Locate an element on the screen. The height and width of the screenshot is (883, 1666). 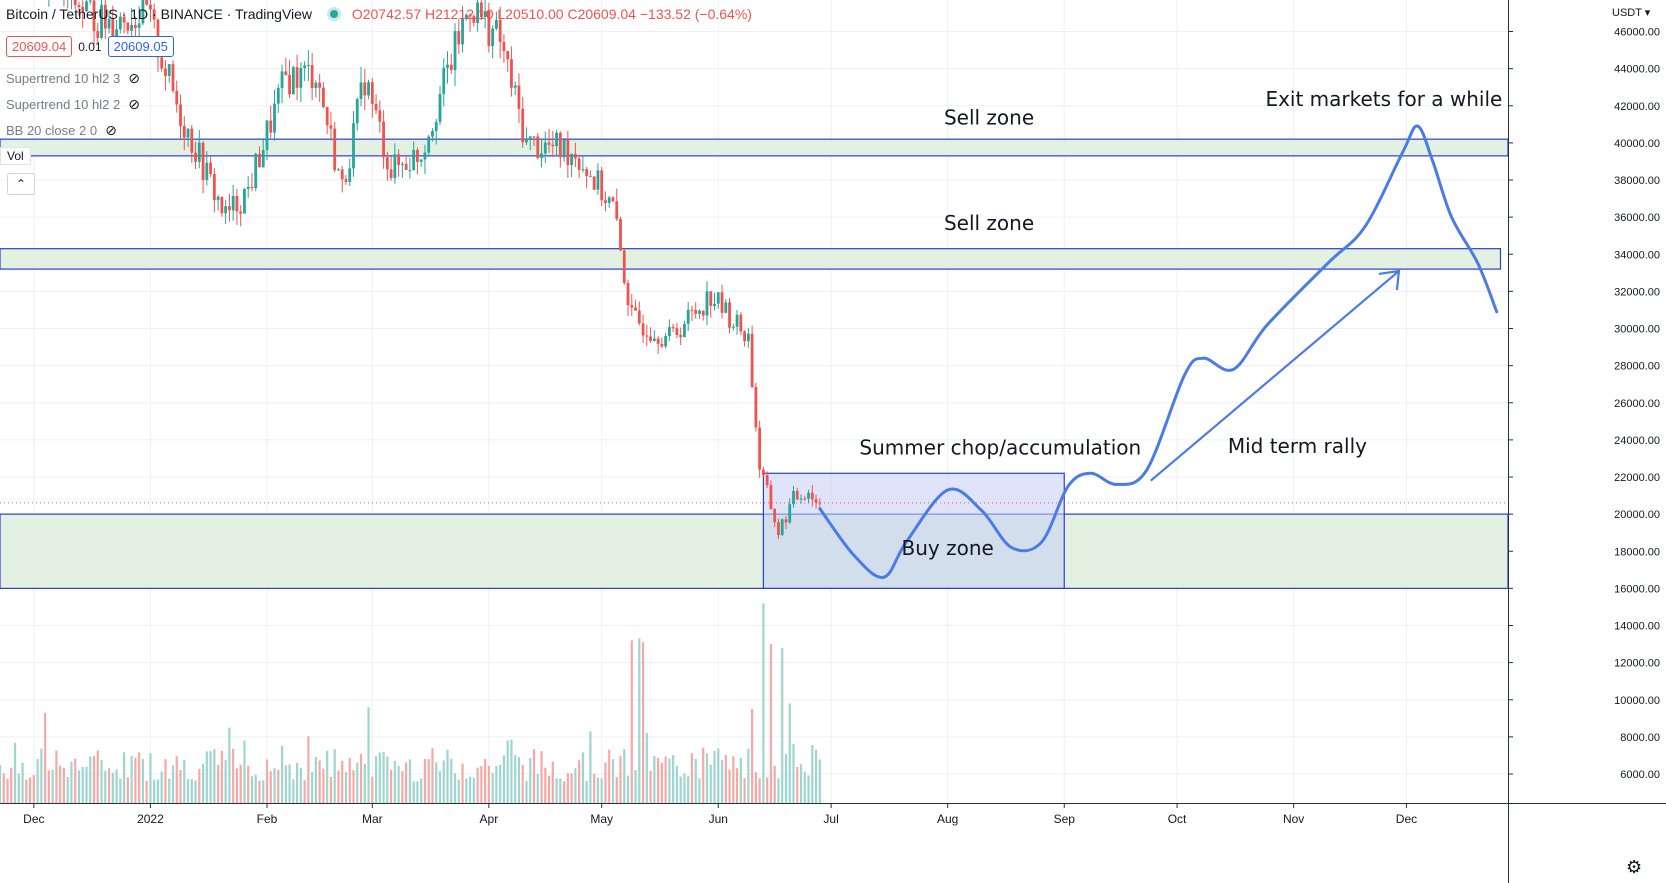
time-tick-label: 2022 is located at coordinates (150, 819).